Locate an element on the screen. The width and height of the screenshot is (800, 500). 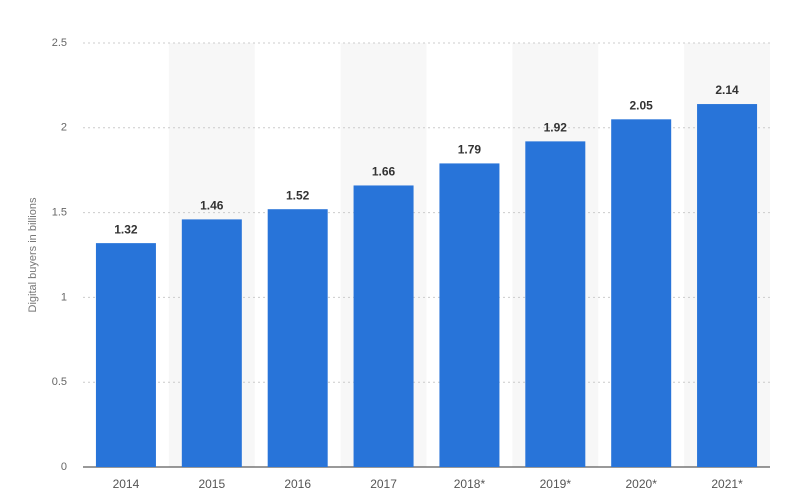
x-tick-label: 2015 is located at coordinates (211, 484).